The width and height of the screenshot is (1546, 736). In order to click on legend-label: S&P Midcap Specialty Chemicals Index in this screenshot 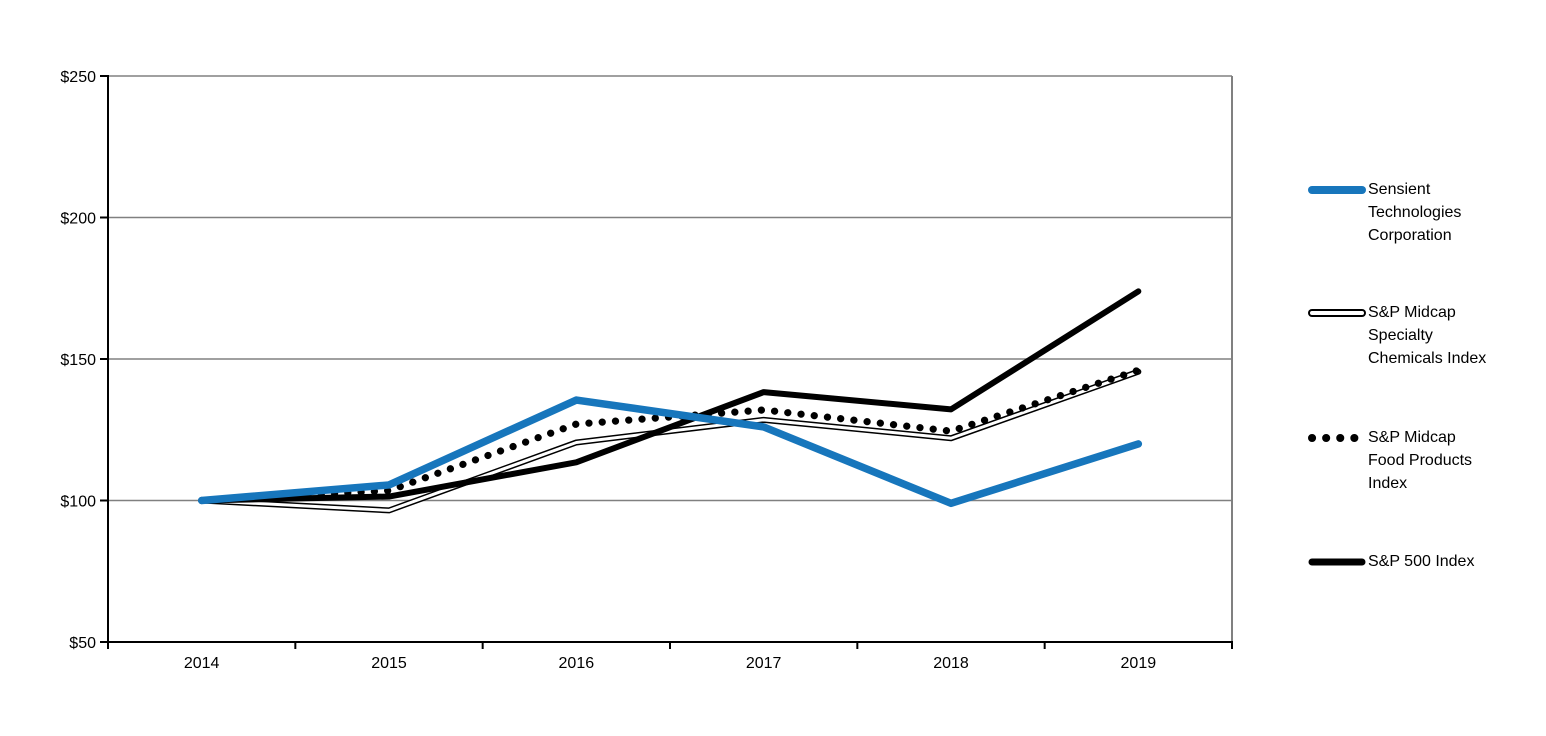, I will do `click(1427, 335)`.